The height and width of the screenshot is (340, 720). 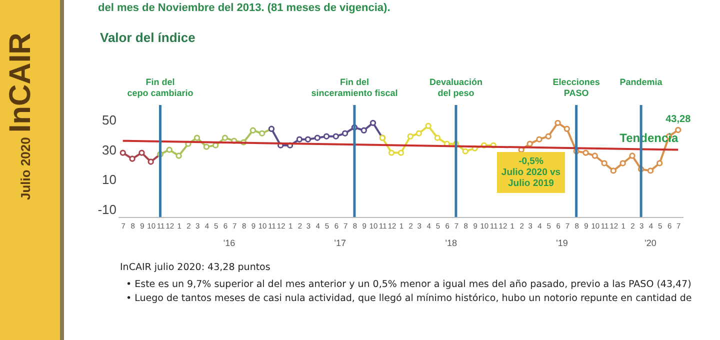 What do you see at coordinates (244, 8) in the screenshot?
I see `text: del mes de Noviembre del 2013. (81 meses de vigencia).` at bounding box center [244, 8].